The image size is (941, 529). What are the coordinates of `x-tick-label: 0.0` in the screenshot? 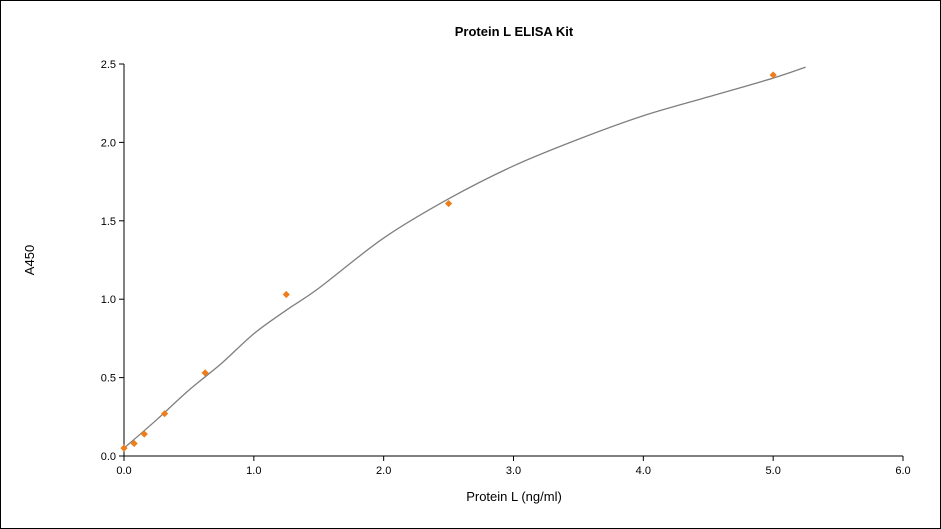 It's located at (123, 471).